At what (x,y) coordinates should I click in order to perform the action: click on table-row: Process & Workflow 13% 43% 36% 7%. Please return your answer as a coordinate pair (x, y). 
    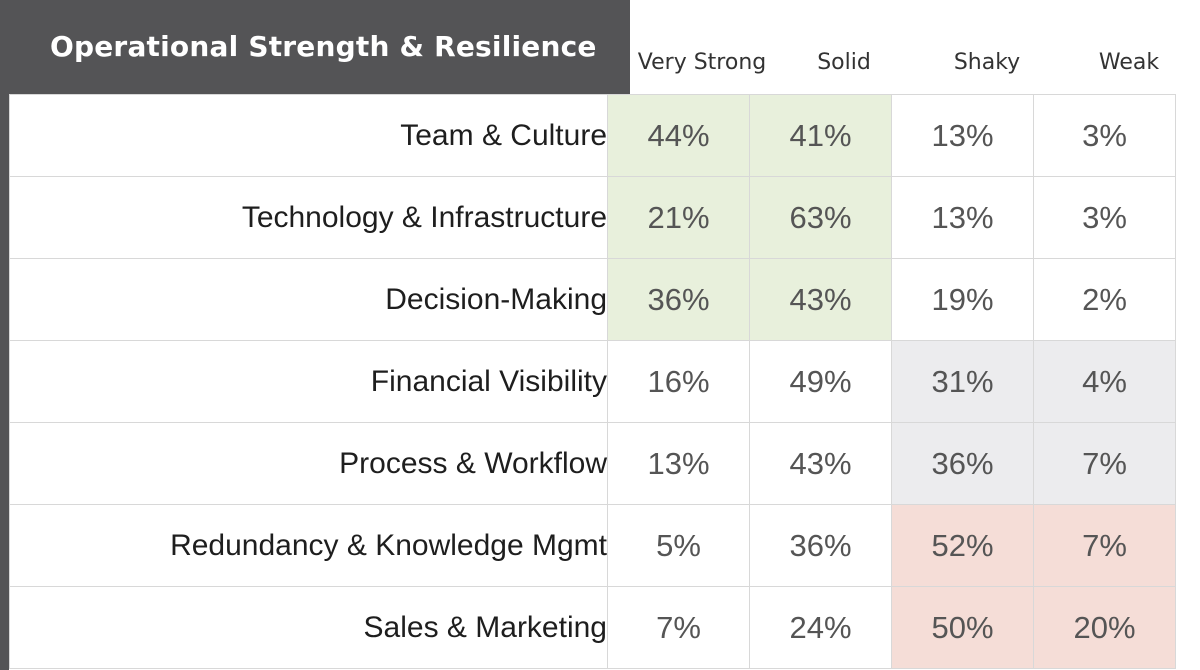
    Looking at the image, I should click on (592, 463).